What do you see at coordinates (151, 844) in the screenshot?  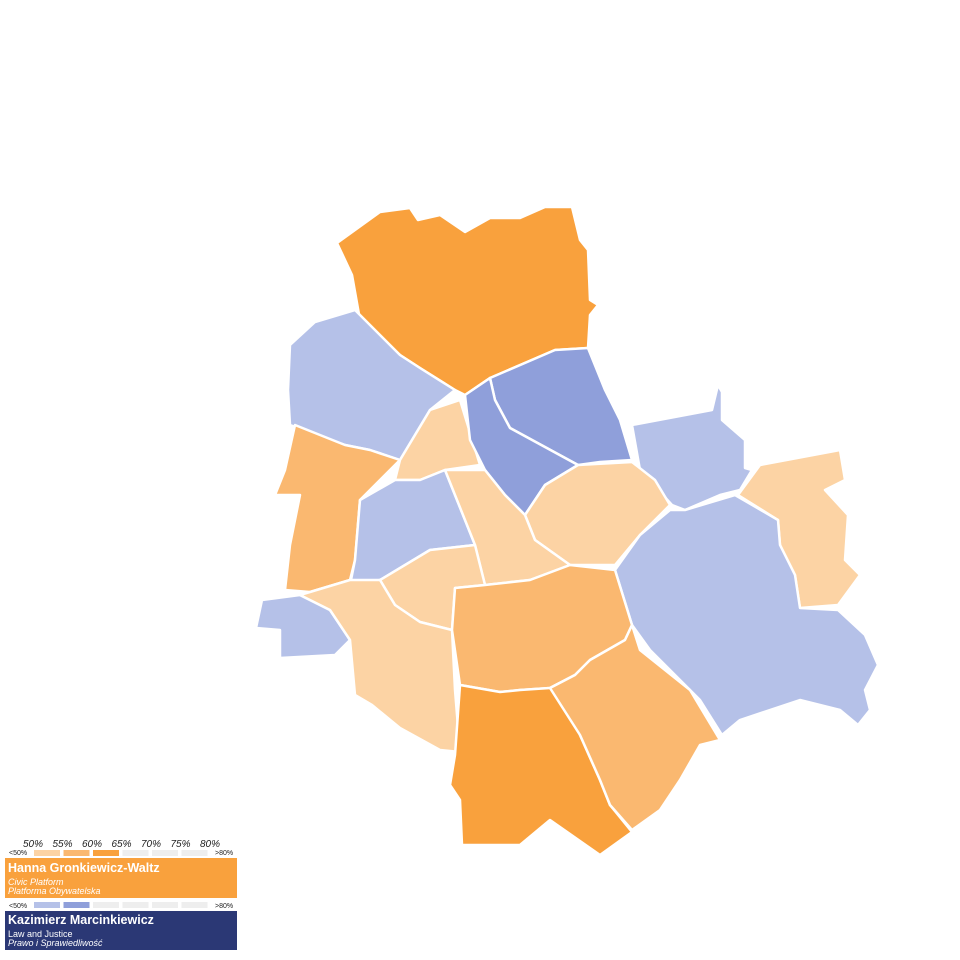 I see `scale-label: 70%` at bounding box center [151, 844].